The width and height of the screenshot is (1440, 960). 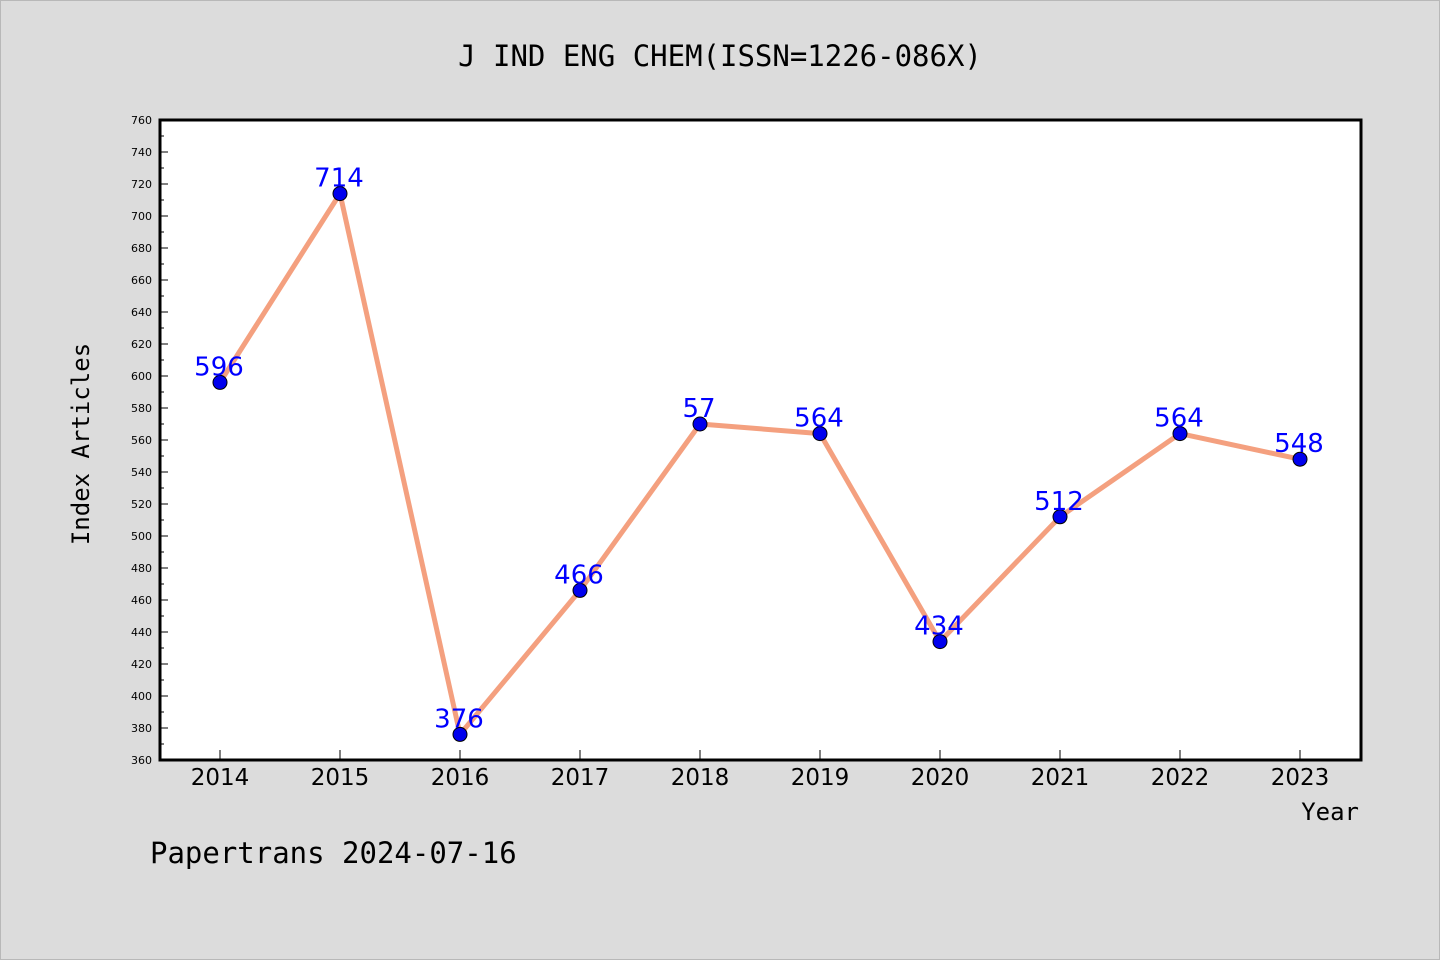 I want to click on y-tick-label: 580, so click(x=141, y=408).